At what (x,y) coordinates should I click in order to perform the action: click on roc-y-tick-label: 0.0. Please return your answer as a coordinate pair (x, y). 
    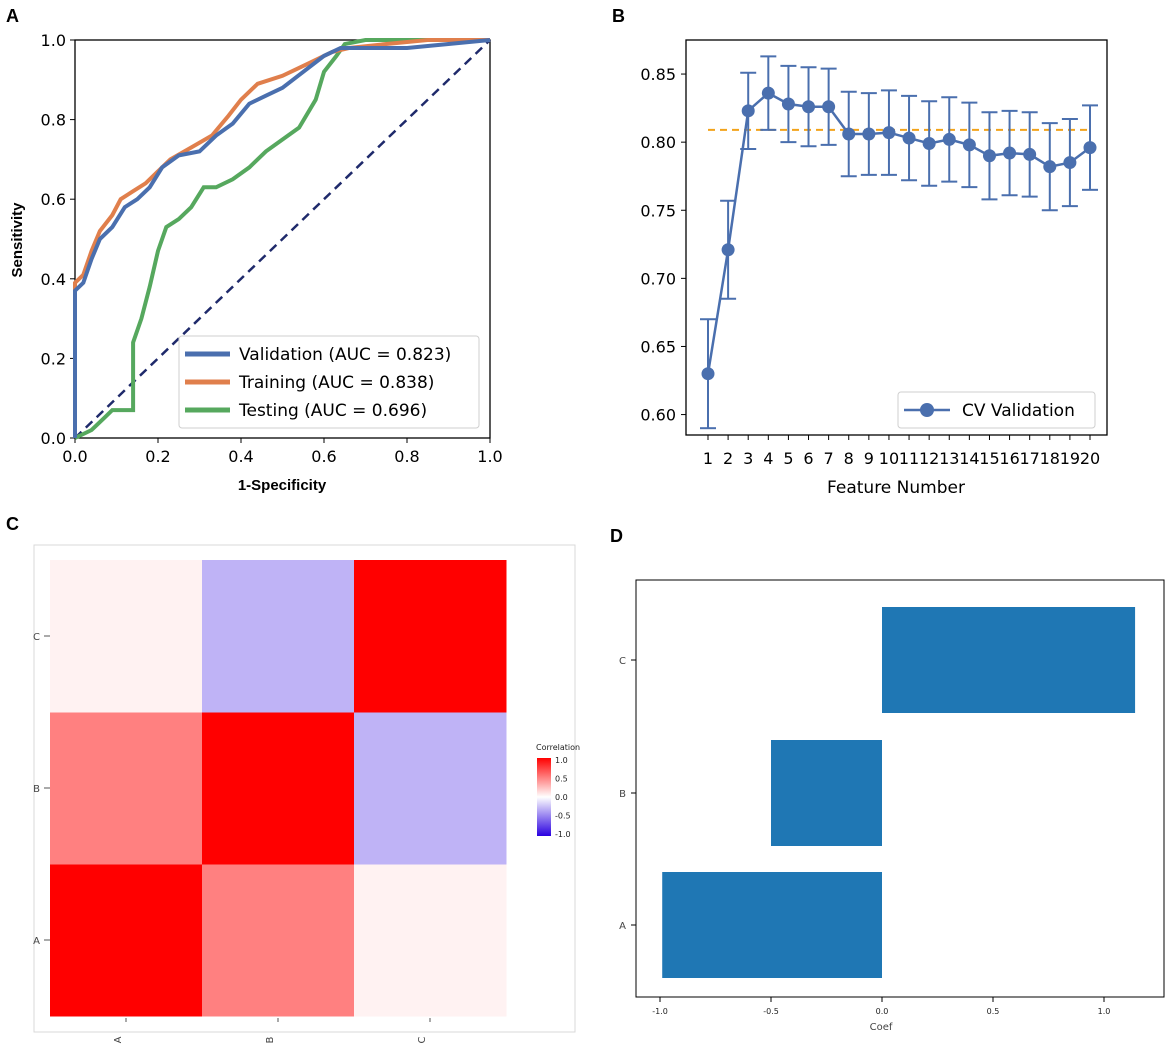
    Looking at the image, I should click on (53, 438).